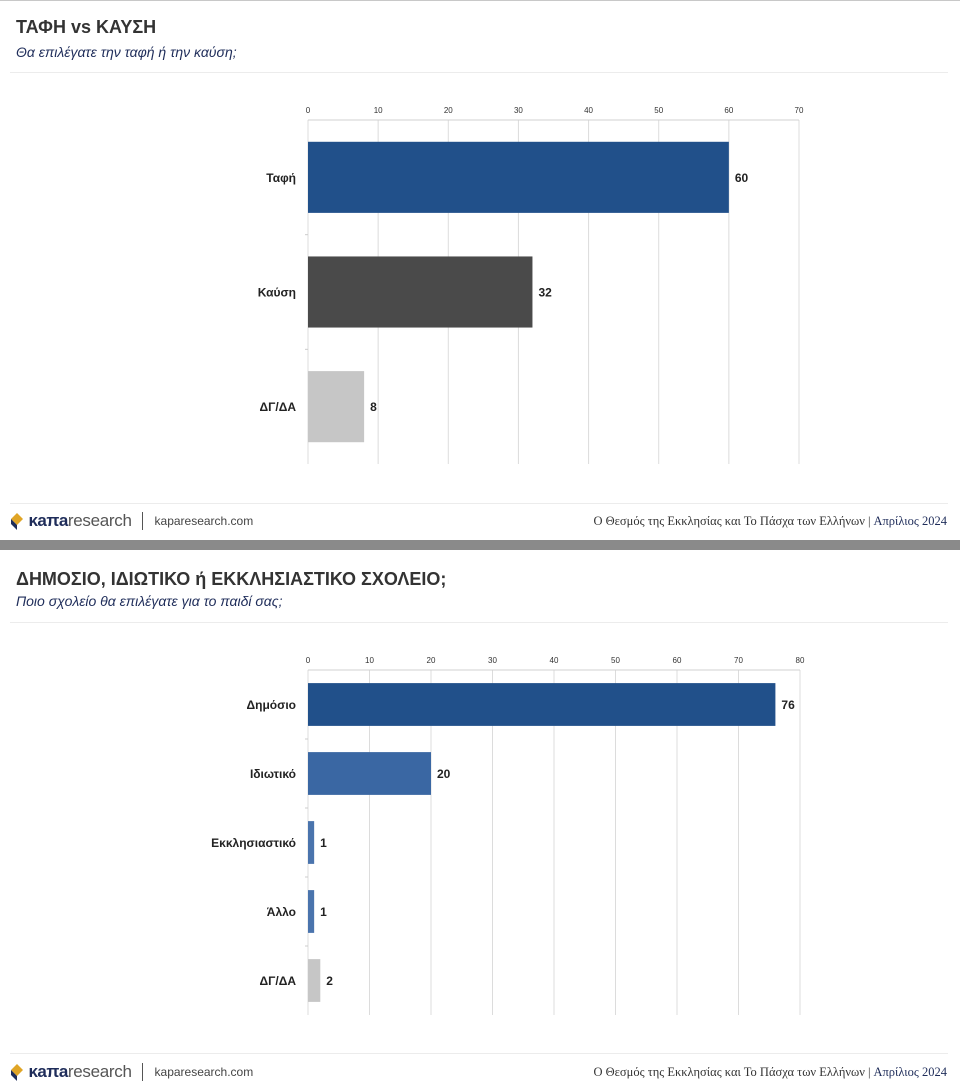  I want to click on data-label: 60, so click(742, 178).